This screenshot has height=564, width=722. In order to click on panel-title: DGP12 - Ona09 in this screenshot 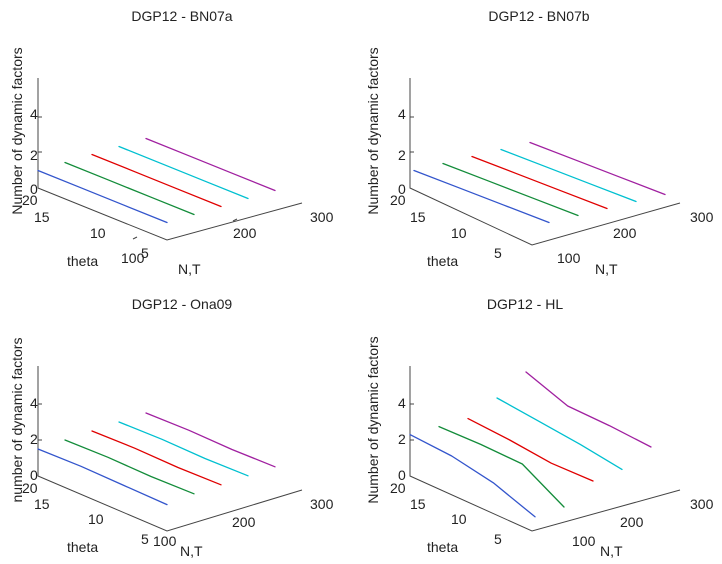, I will do `click(182, 304)`.